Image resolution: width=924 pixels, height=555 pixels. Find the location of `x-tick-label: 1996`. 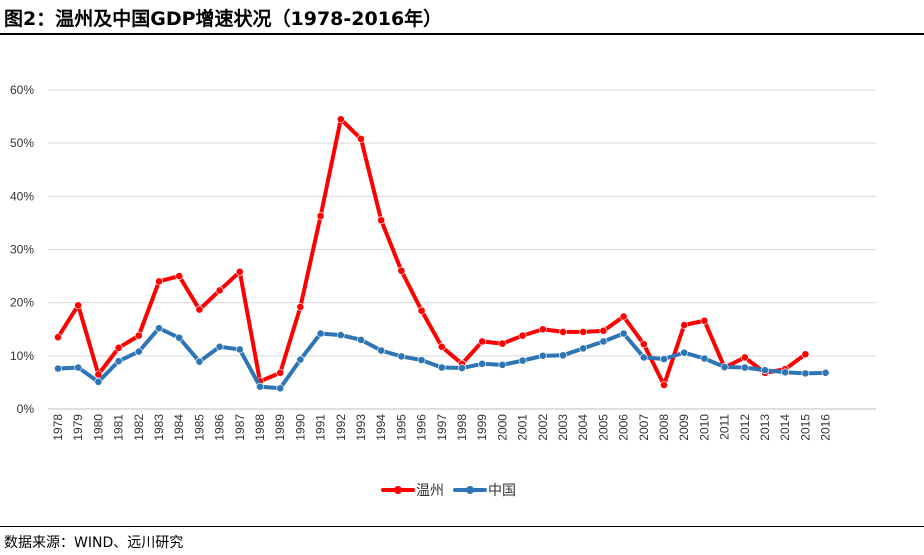

x-tick-label: 1996 is located at coordinates (422, 427).